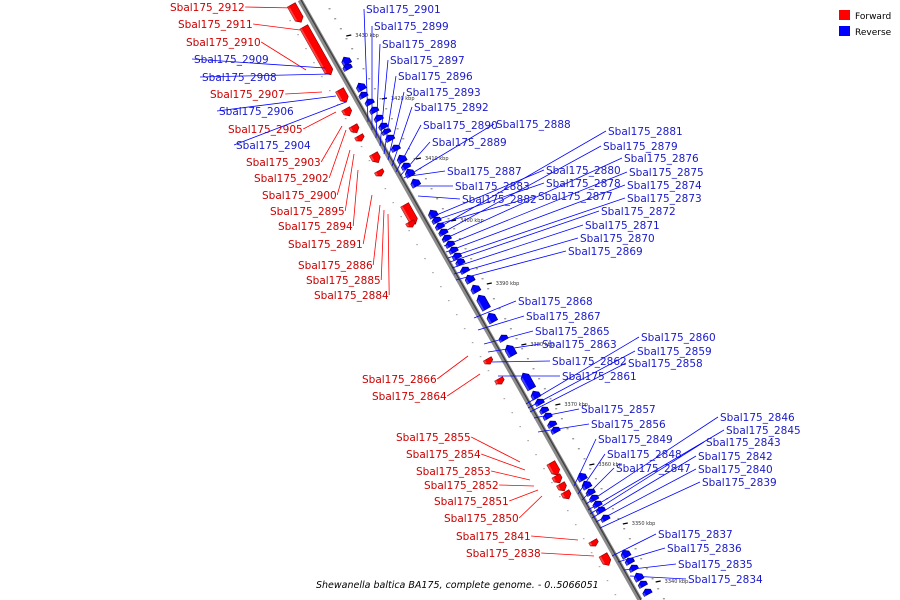 The width and height of the screenshot is (900, 600). Describe the element at coordinates (299, 196) in the screenshot. I see `forward-gene-label: Sbal175_2900` at that location.